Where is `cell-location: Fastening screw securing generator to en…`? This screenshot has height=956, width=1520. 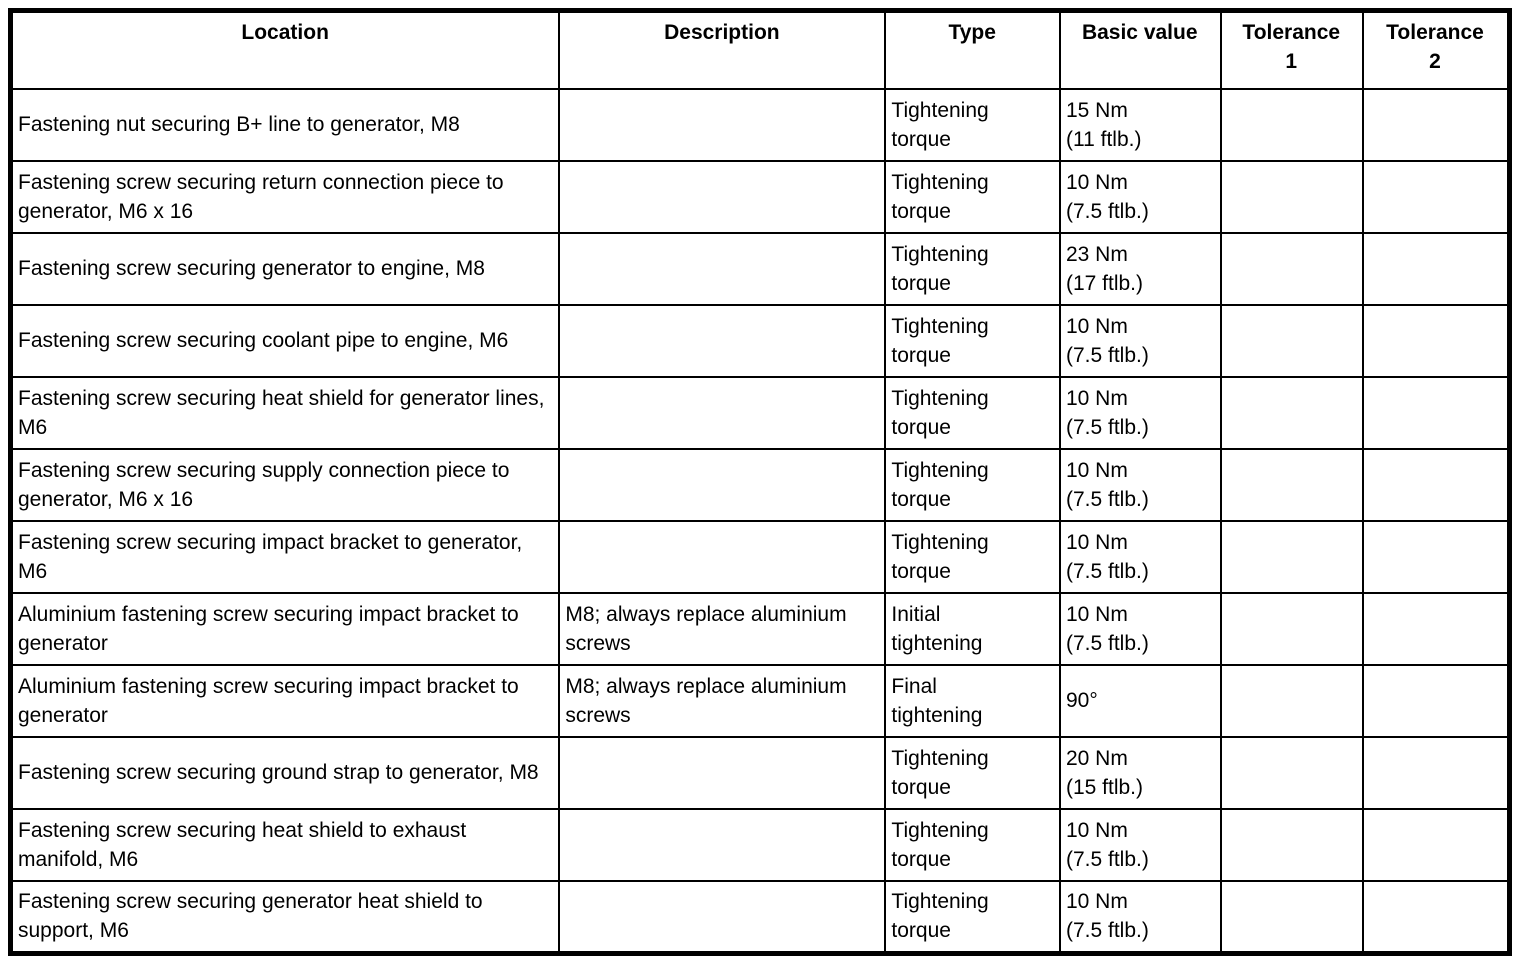 cell-location: Fastening screw securing generator to en… is located at coordinates (285, 269).